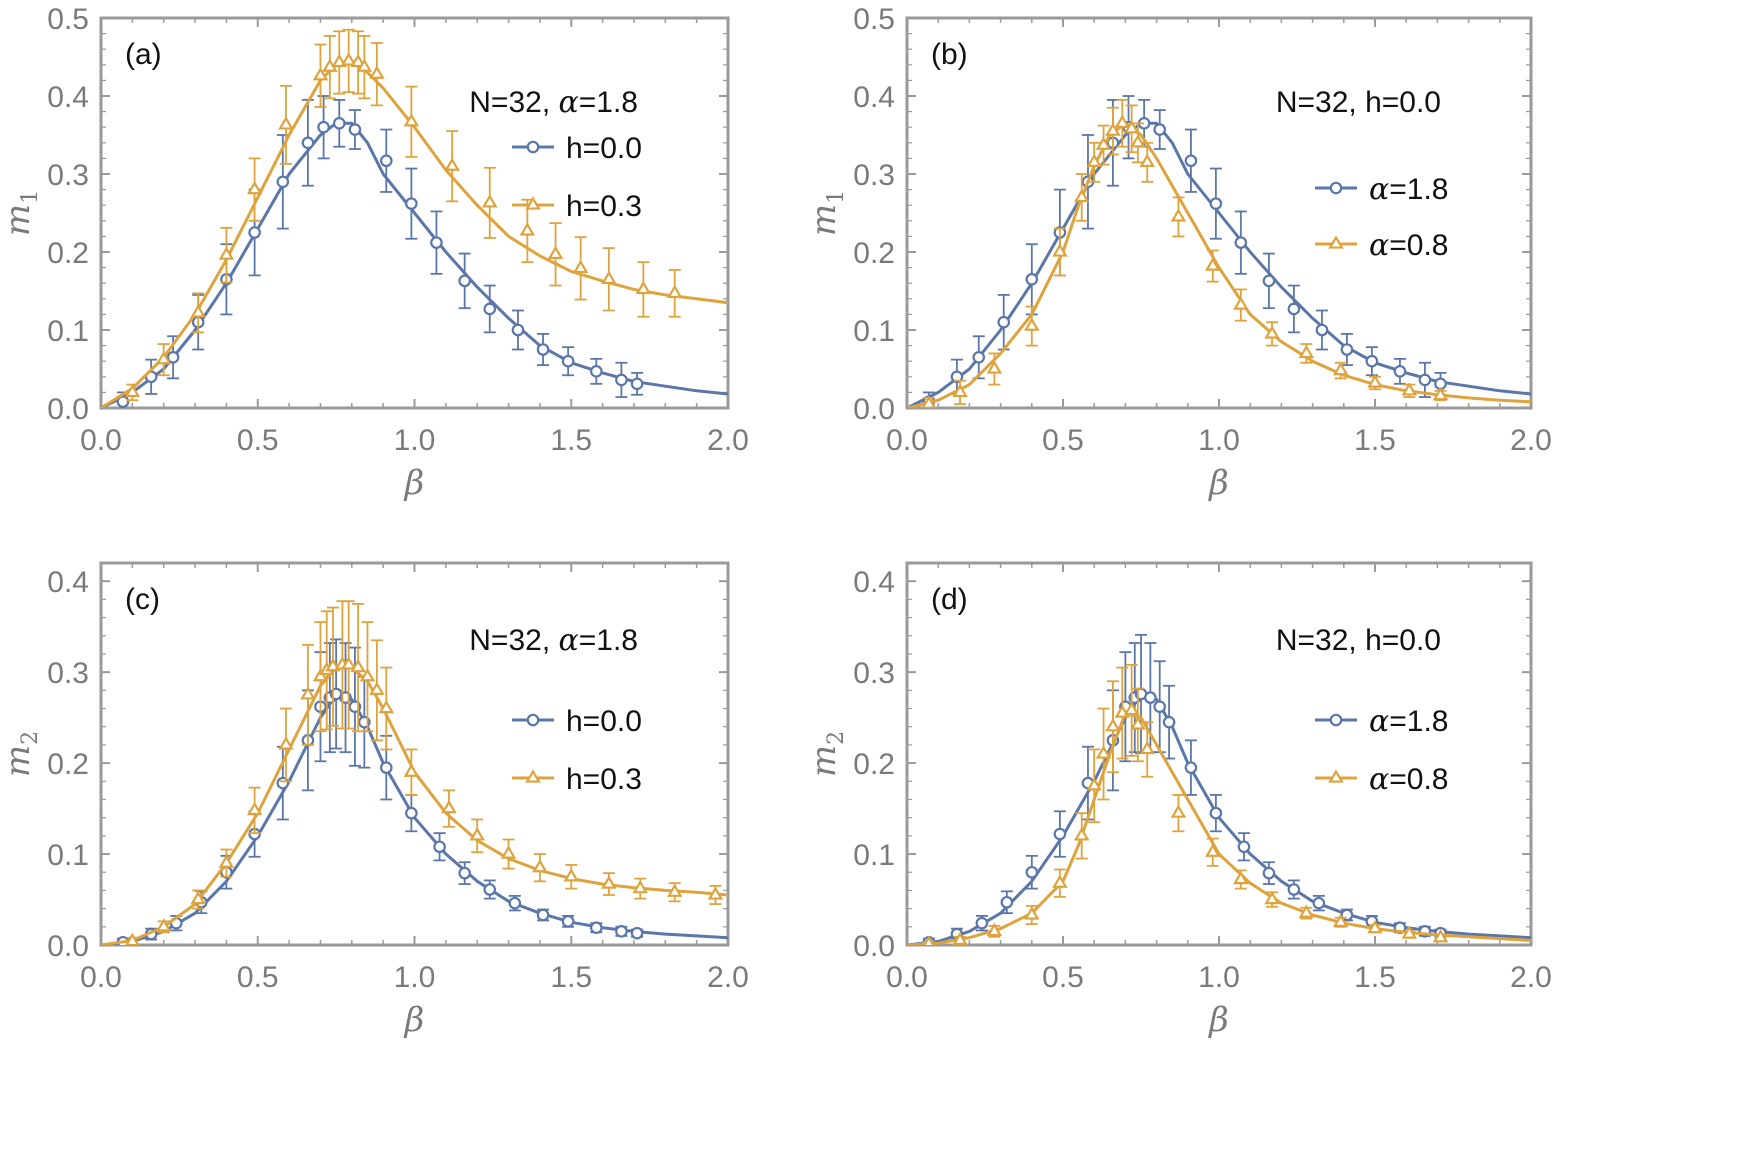  I want to click on legend-label: α=0.8, so click(1409, 779).